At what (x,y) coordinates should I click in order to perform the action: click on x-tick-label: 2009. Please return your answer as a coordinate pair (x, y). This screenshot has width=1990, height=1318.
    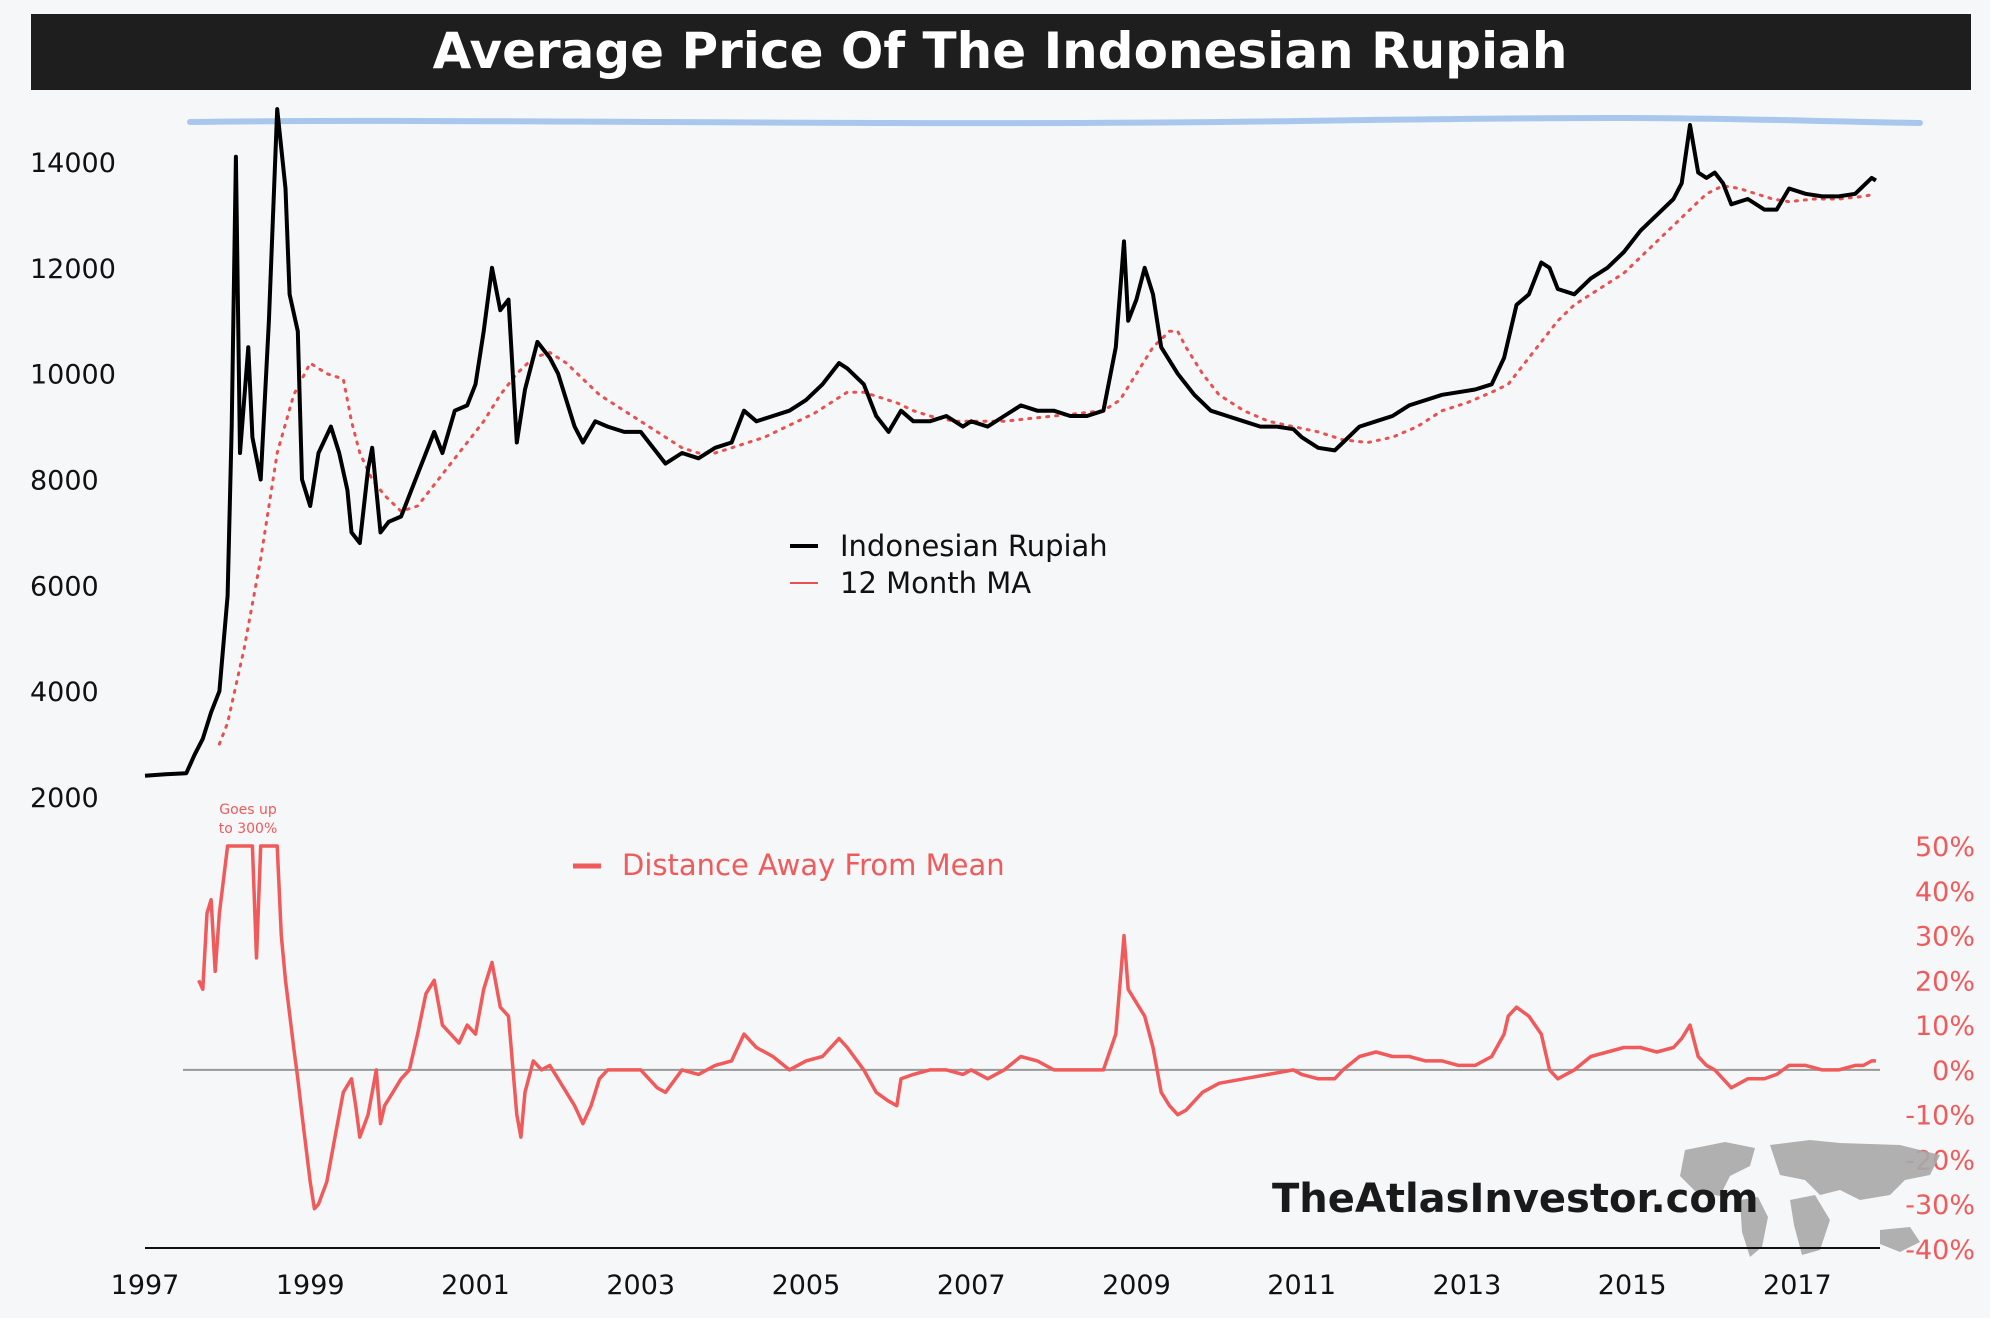
    Looking at the image, I should click on (1136, 1285).